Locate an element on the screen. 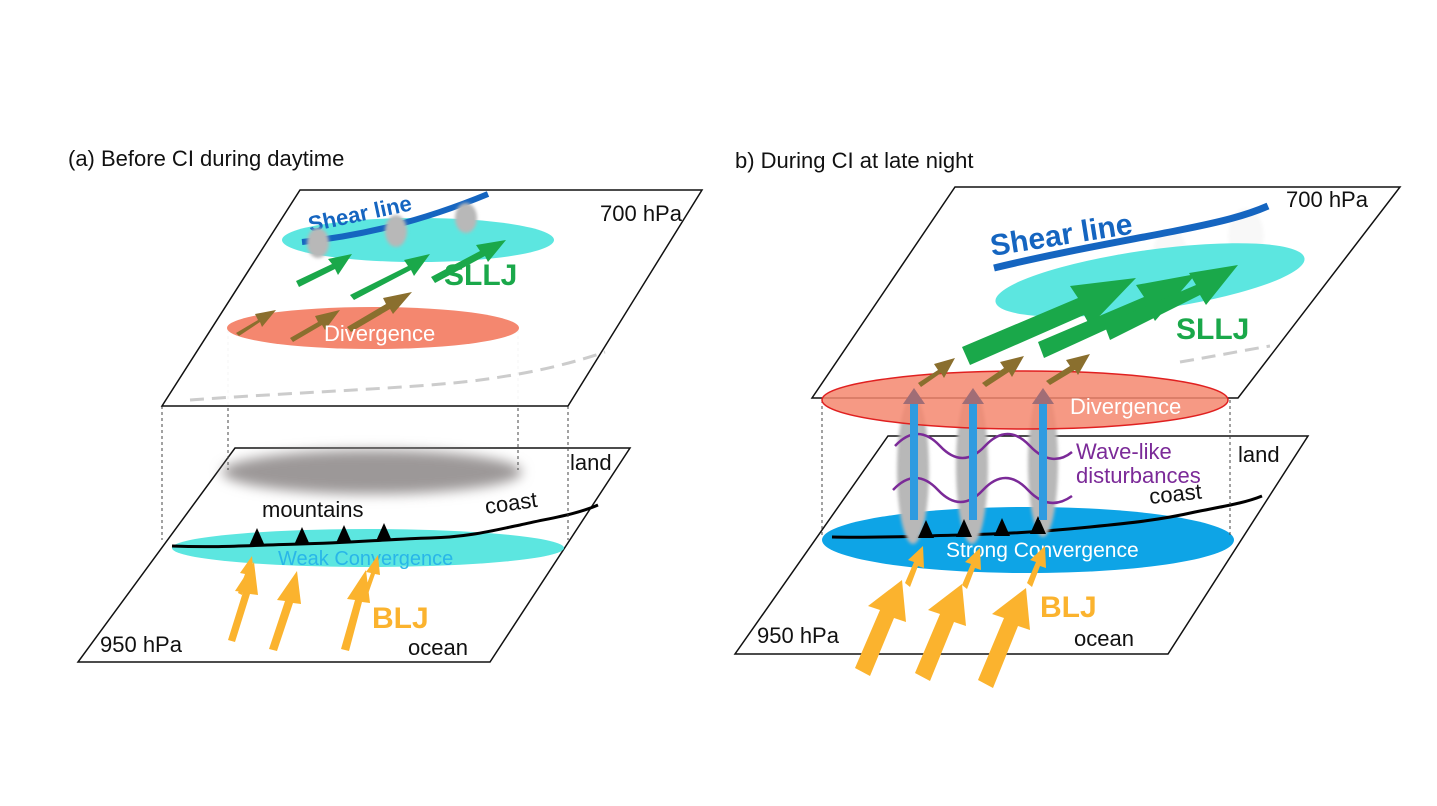  panel-b-sllj-label: SLLJ is located at coordinates (1212, 329).